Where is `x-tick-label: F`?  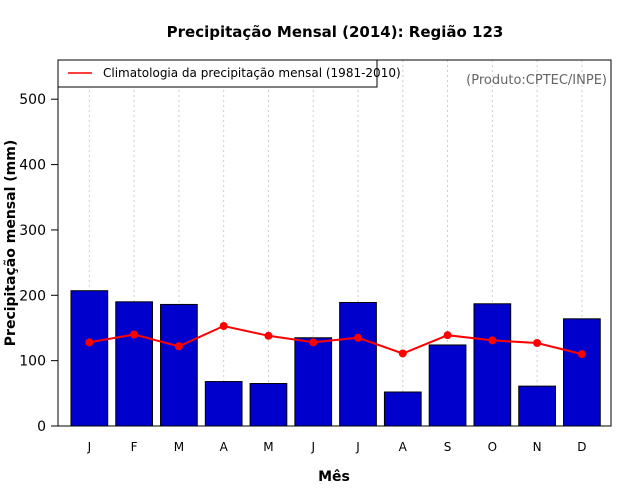 x-tick-label: F is located at coordinates (134, 447).